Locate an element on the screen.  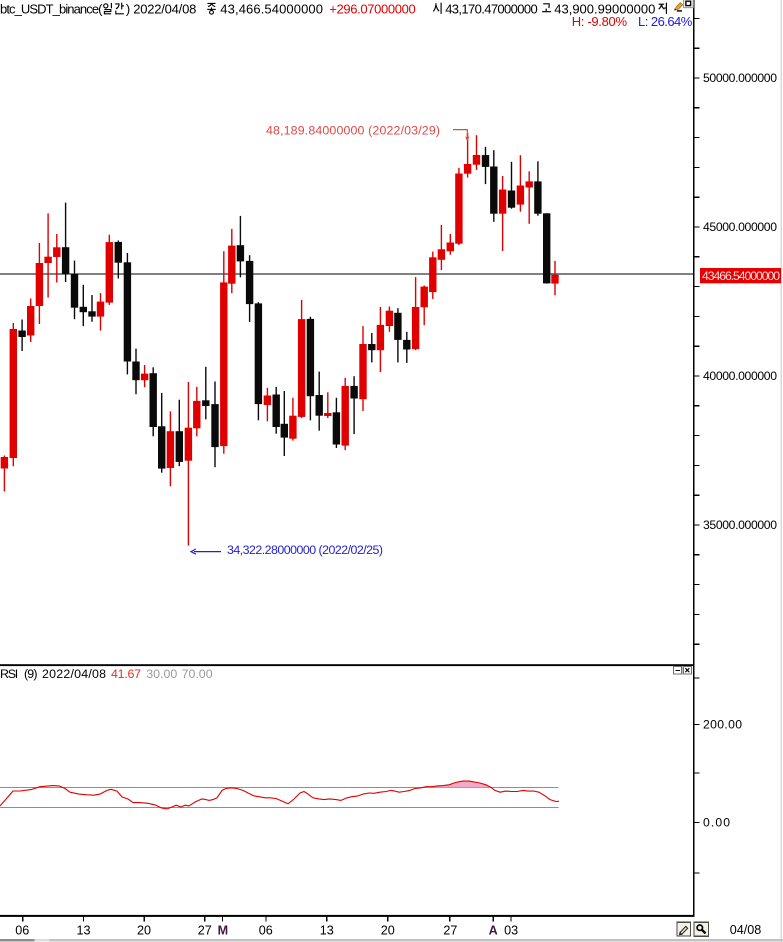
svg-text: M is located at coordinates (223, 931).